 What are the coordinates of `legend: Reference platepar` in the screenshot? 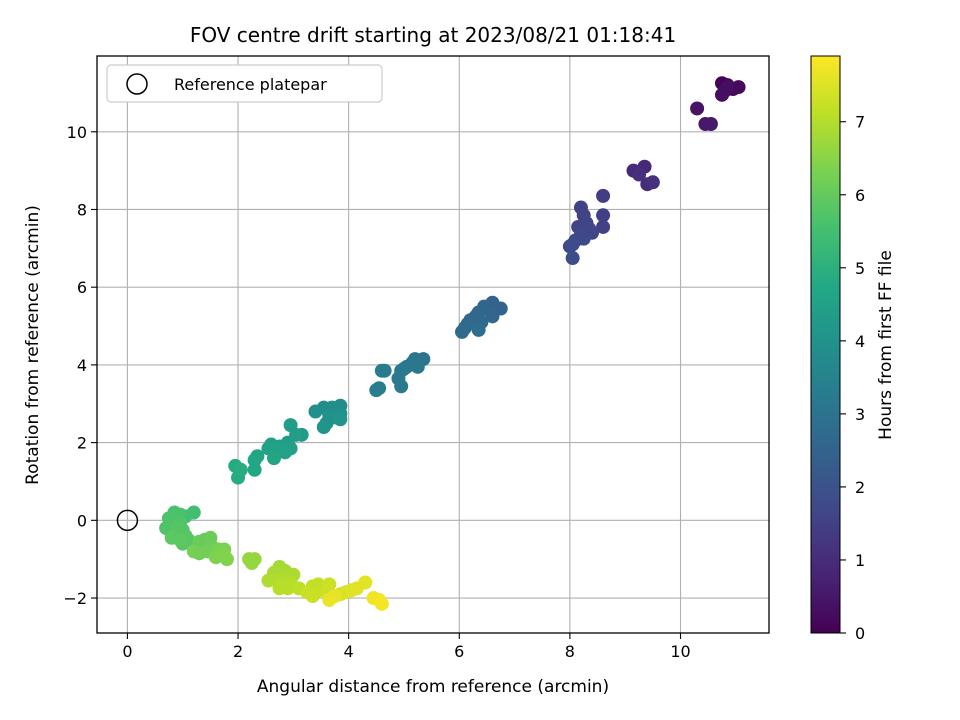 It's located at (244, 83).